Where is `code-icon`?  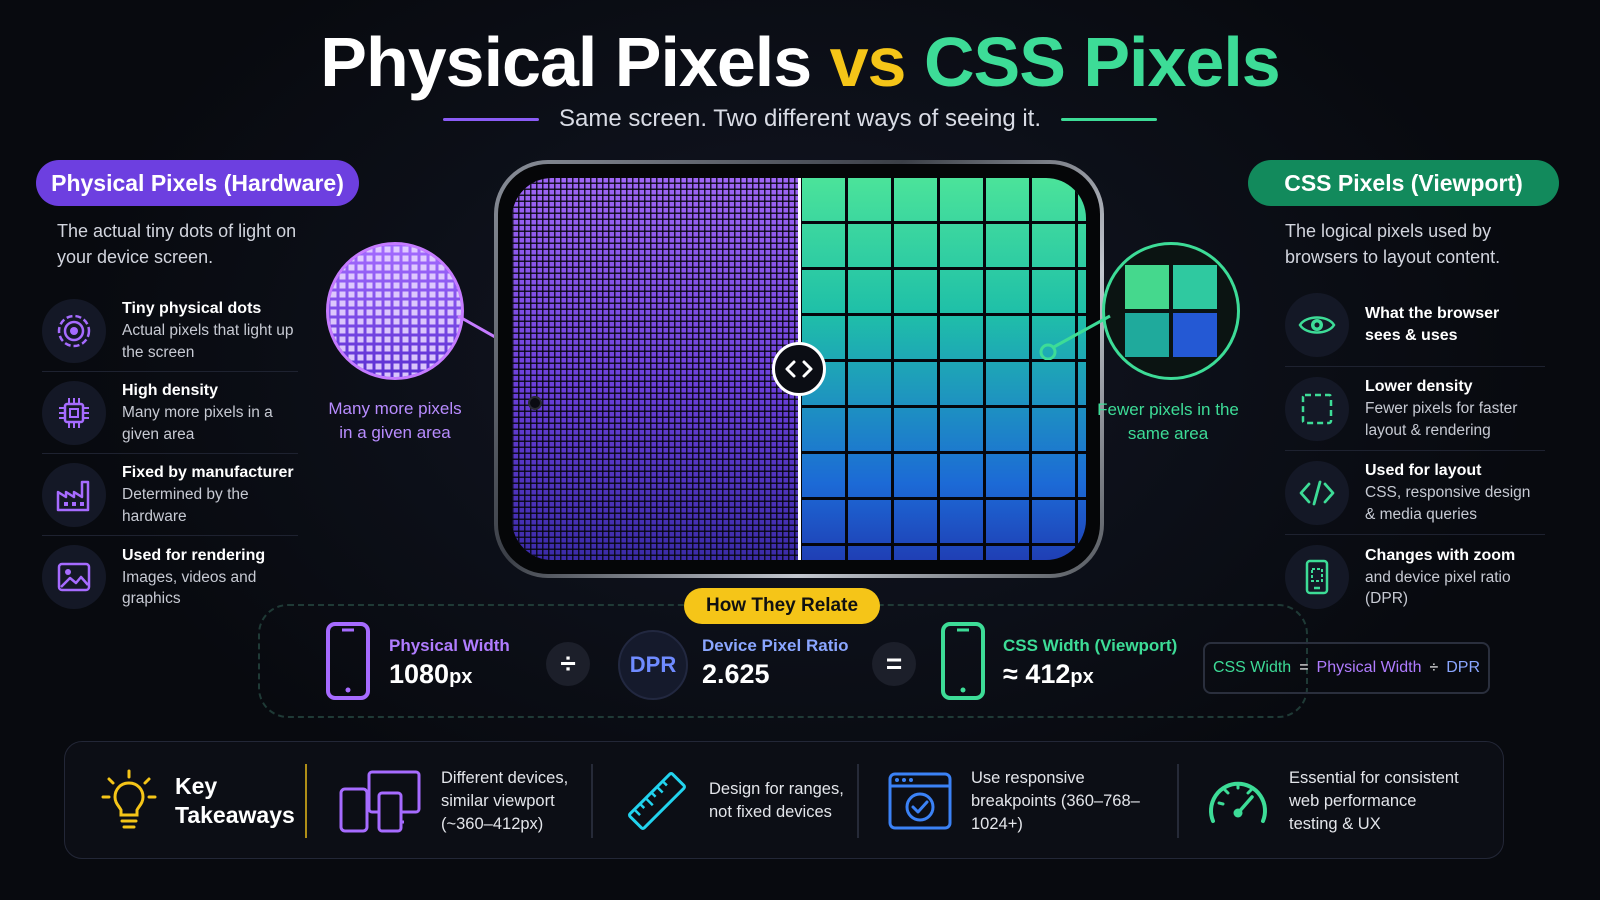
code-icon is located at coordinates (1317, 492).